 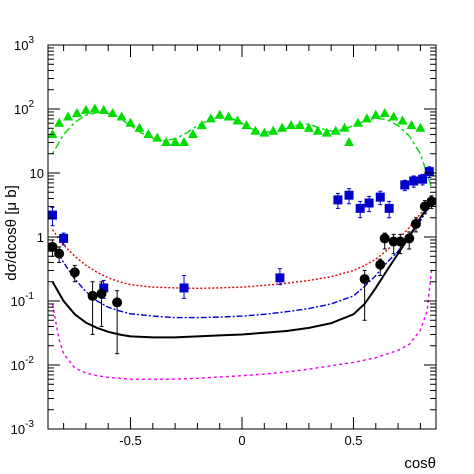 I want to click on y-tick-label: 10, so click(x=37, y=173).